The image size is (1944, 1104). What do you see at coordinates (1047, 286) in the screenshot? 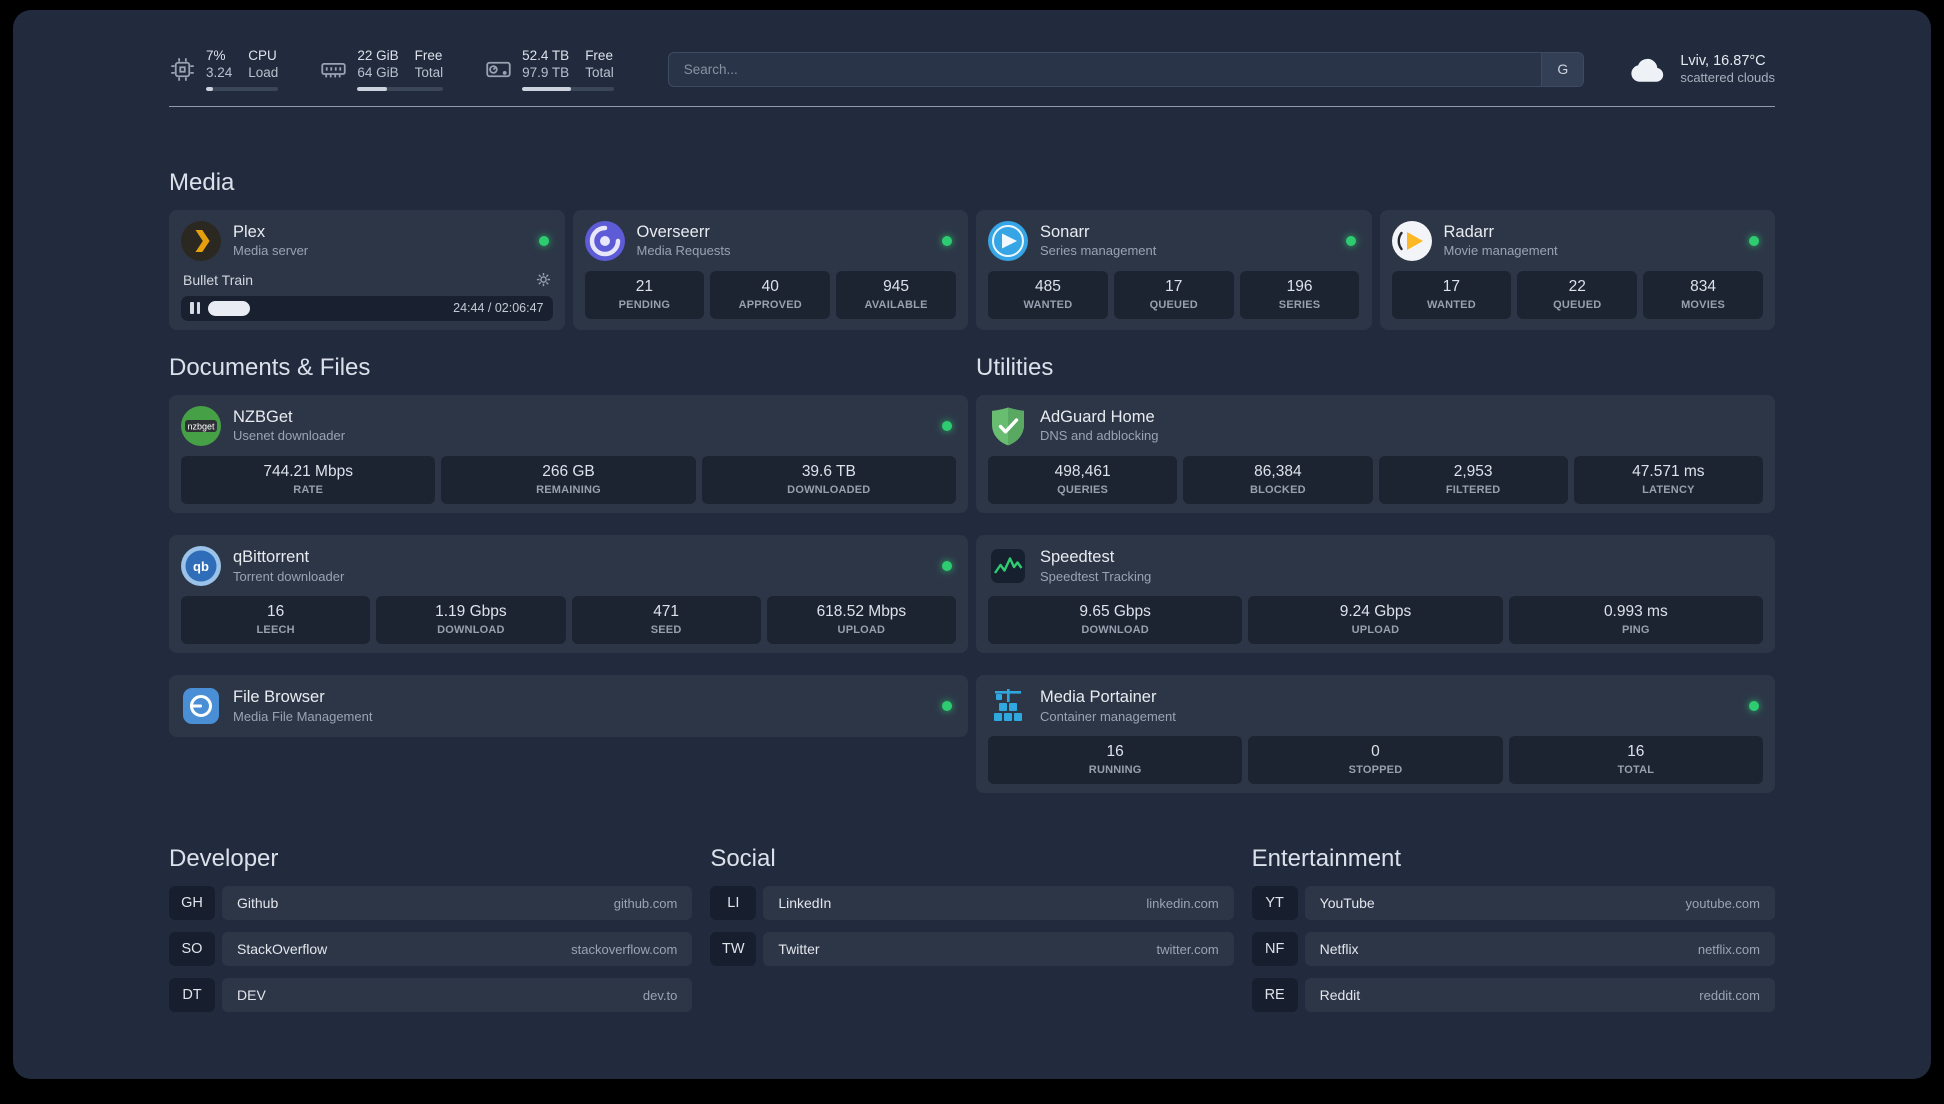
I see `stat-value: 485` at bounding box center [1047, 286].